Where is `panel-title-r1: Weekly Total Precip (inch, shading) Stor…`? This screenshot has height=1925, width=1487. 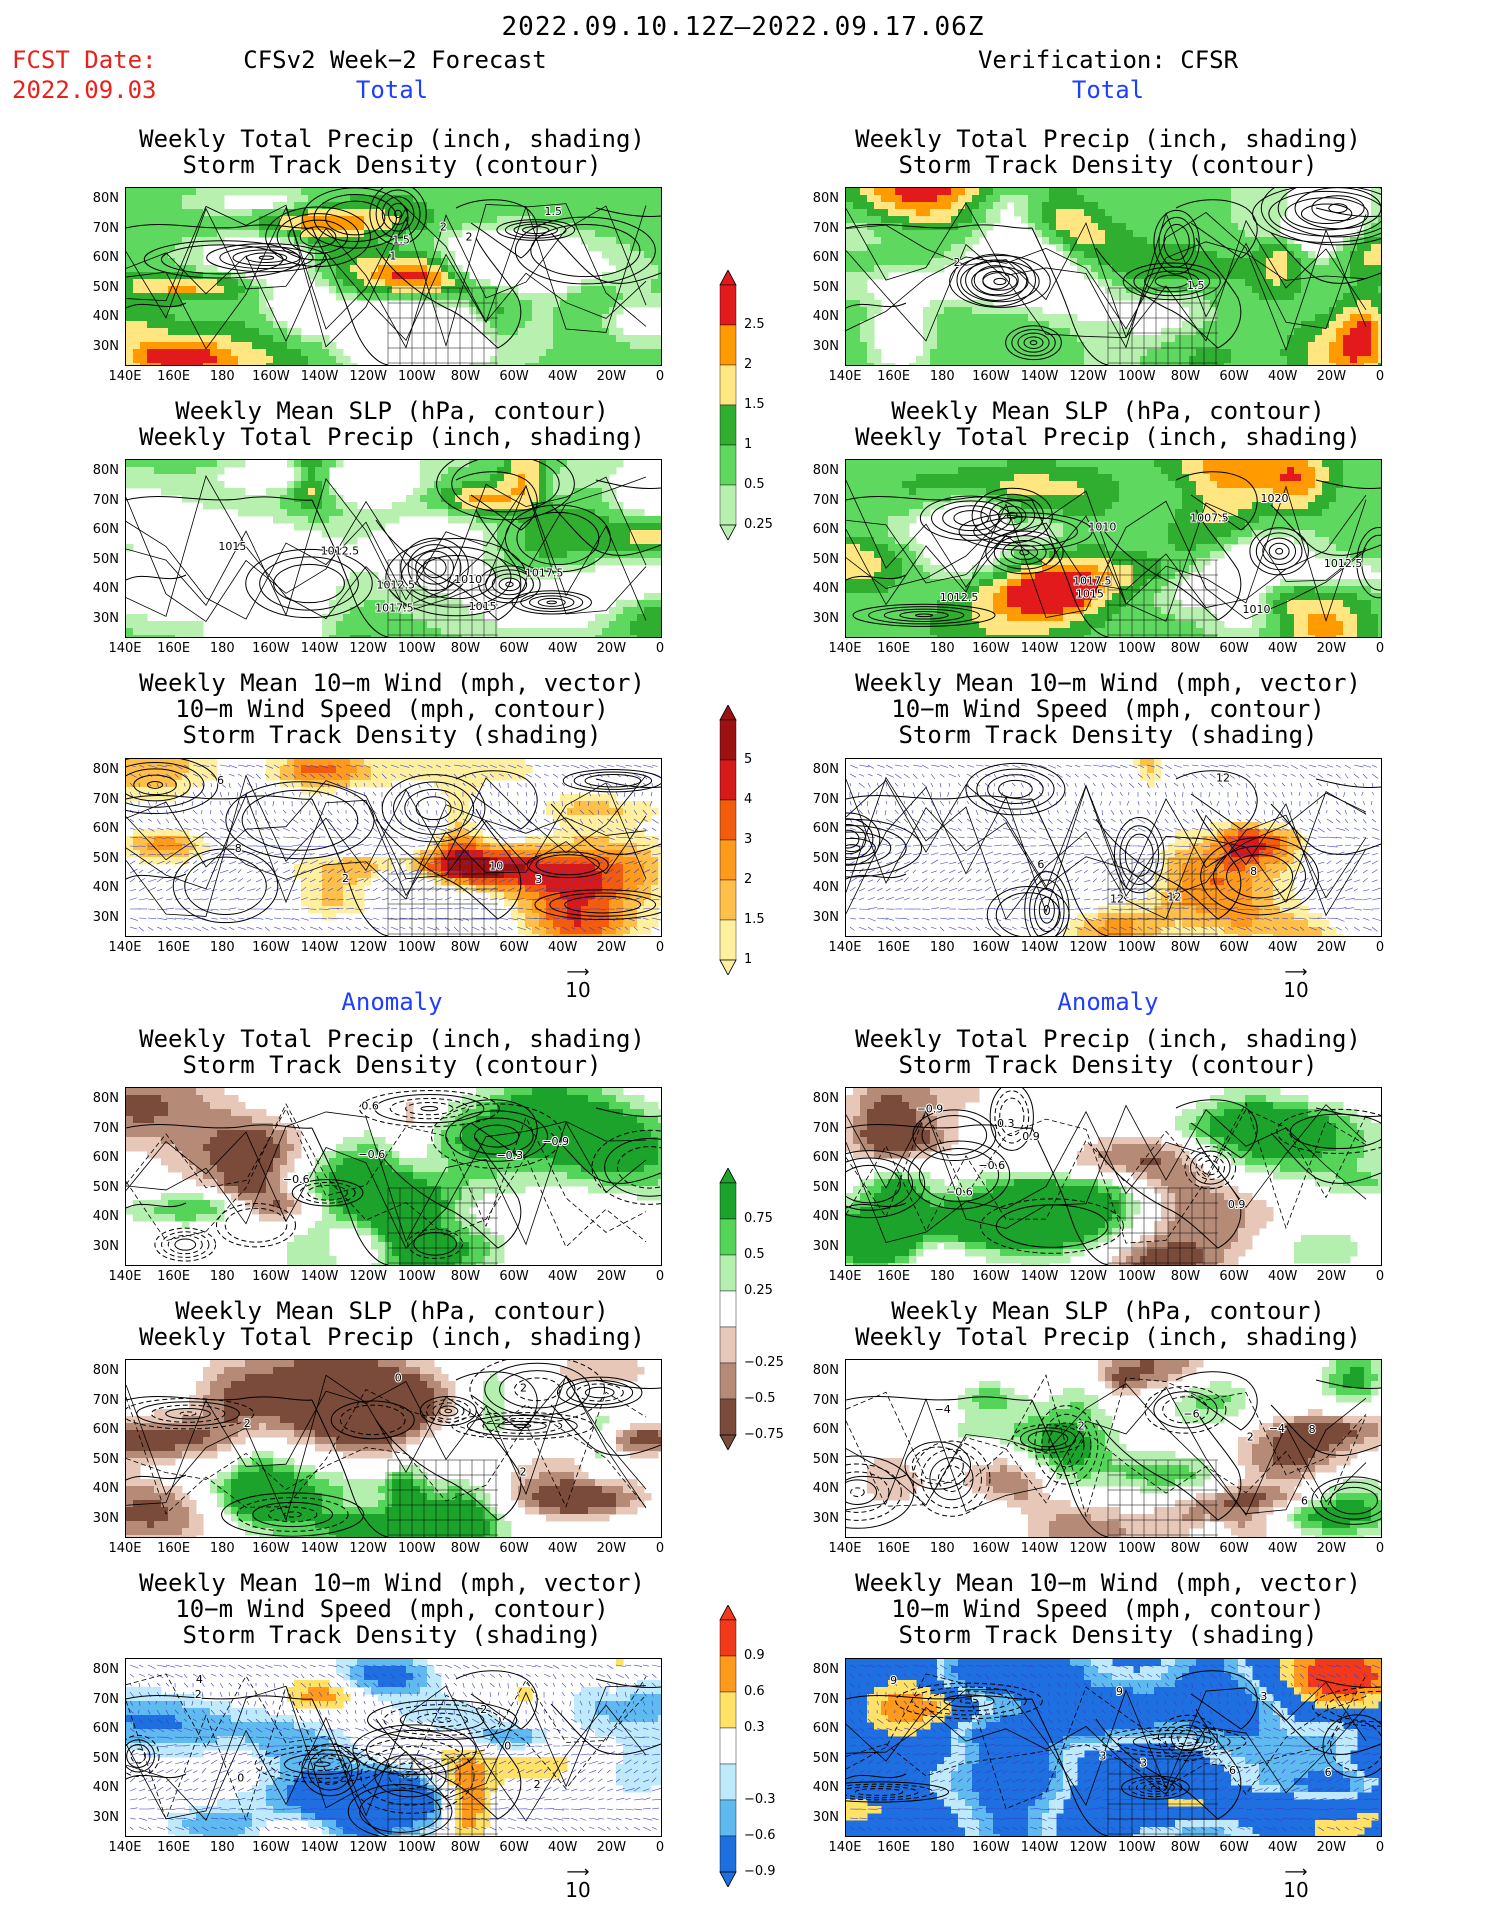 panel-title-r1: Weekly Total Precip (inch, shading) Stor… is located at coordinates (1108, 152).